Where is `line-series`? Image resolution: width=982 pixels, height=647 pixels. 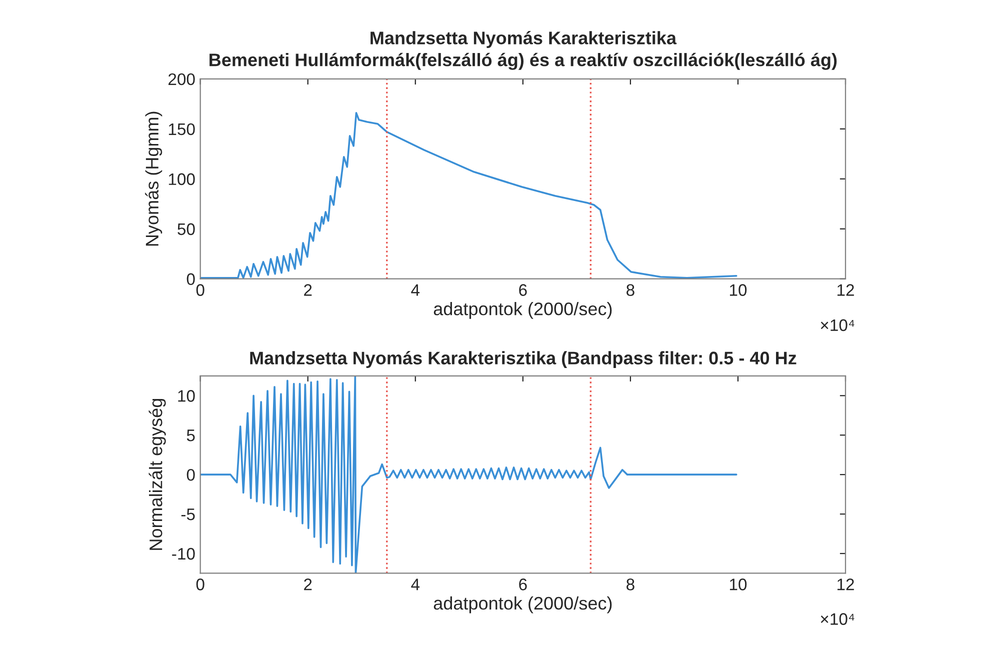
line-series is located at coordinates (469, 195).